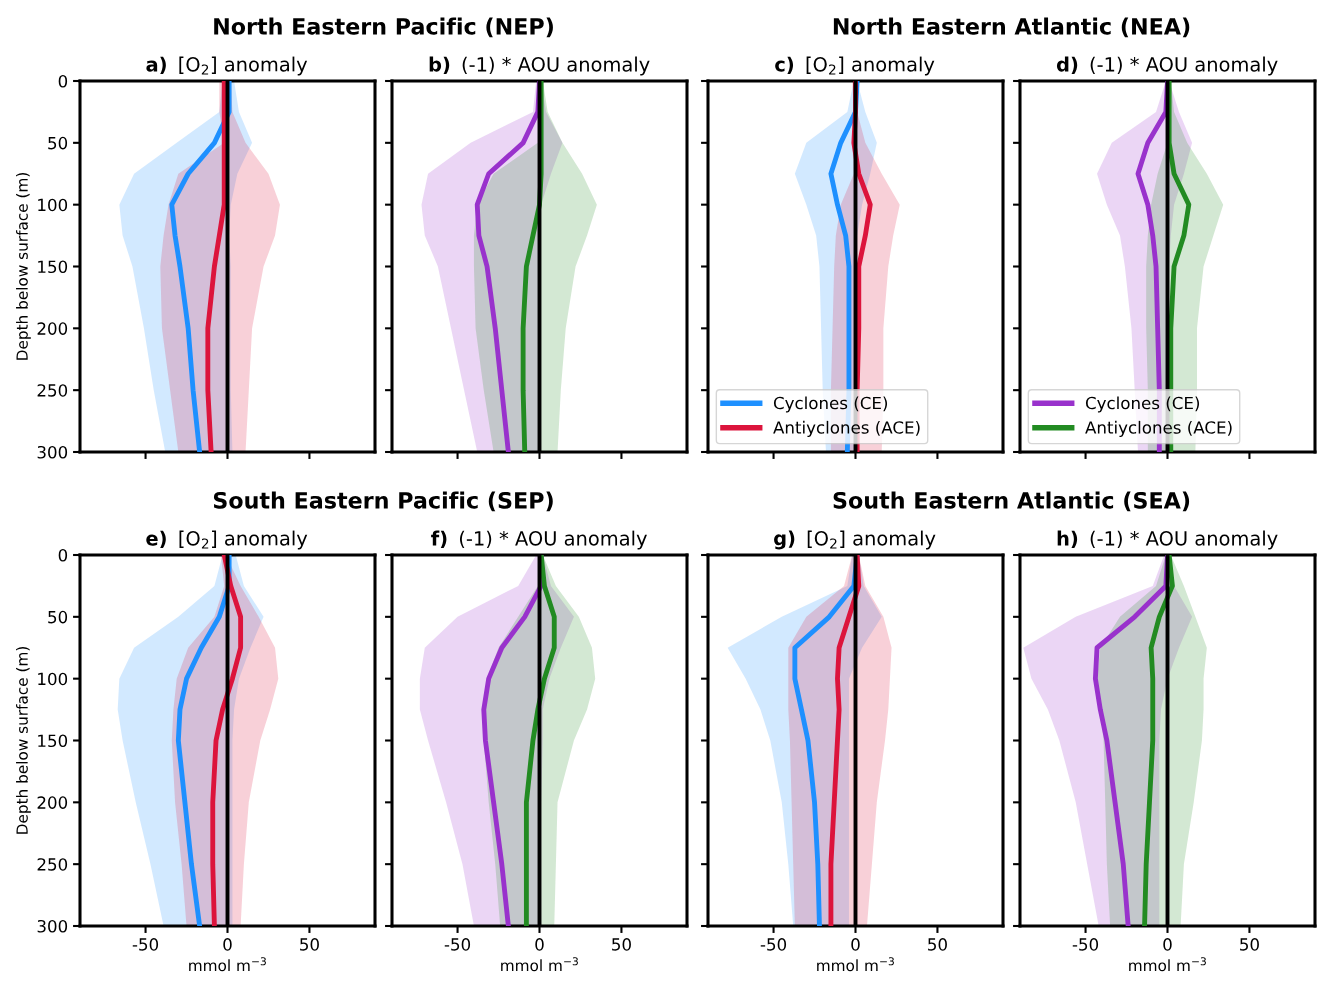 The height and width of the screenshot is (981, 1317). What do you see at coordinates (855, 66) in the screenshot?
I see `chart-subtitle: c) [O$_{2}$] anomaly` at bounding box center [855, 66].